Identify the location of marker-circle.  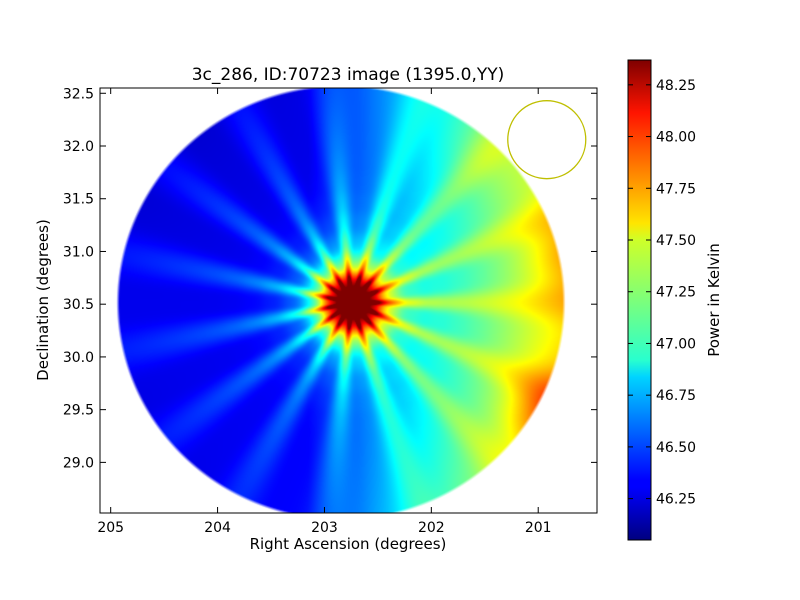
(547, 140).